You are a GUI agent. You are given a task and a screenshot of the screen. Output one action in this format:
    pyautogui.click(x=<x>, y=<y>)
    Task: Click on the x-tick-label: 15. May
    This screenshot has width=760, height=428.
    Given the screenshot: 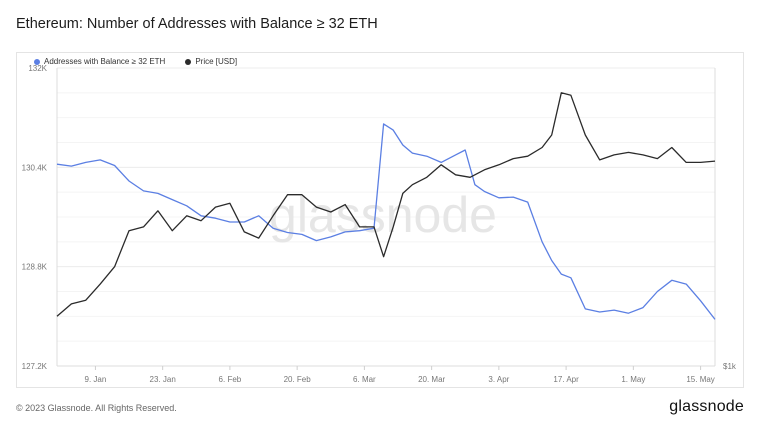 What is the action you would take?
    pyautogui.click(x=700, y=379)
    